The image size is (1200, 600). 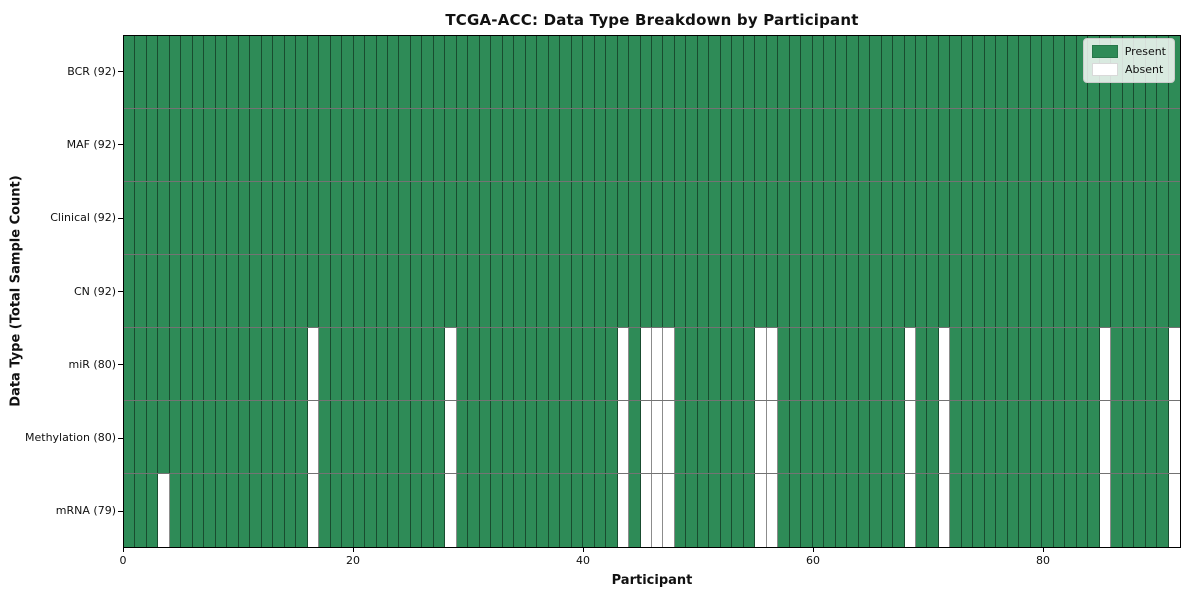 I want to click on legend-label-present: Present, so click(x=1145, y=51).